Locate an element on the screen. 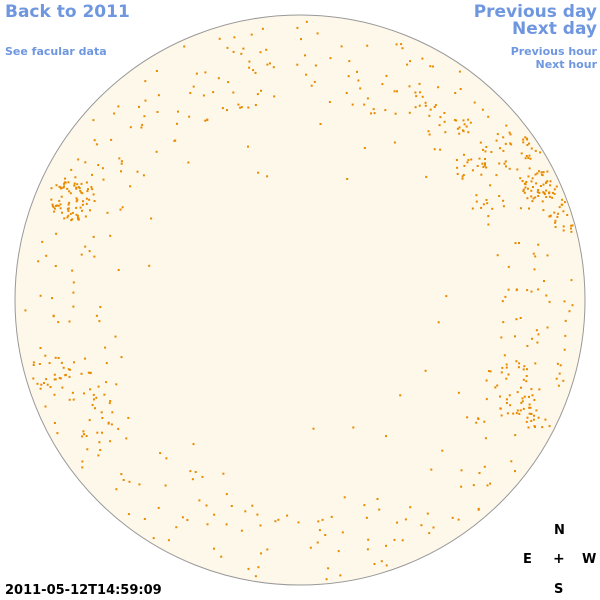 The image size is (600, 600). next-hour-link: Next hour is located at coordinates (566, 64).